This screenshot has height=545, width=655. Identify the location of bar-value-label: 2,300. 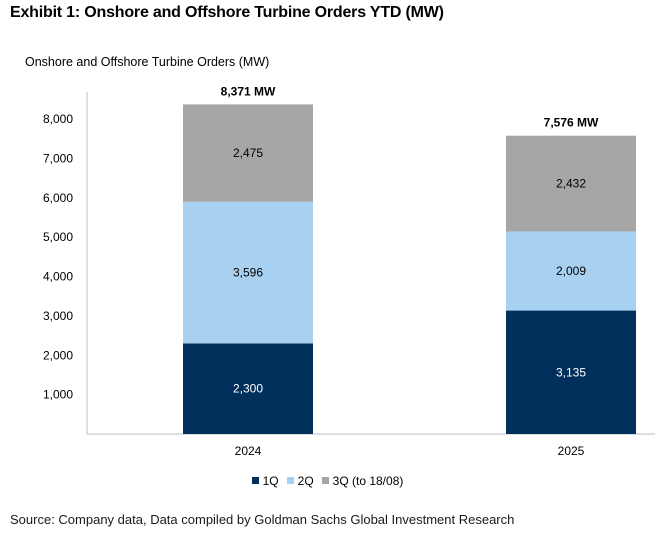
(248, 389).